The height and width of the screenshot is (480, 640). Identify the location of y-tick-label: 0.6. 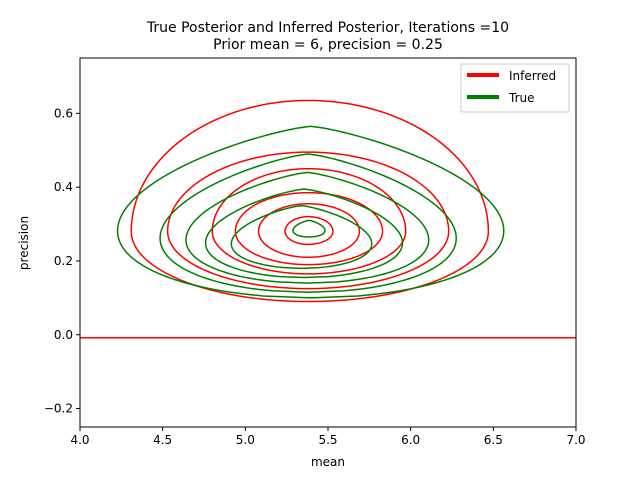
(63, 113).